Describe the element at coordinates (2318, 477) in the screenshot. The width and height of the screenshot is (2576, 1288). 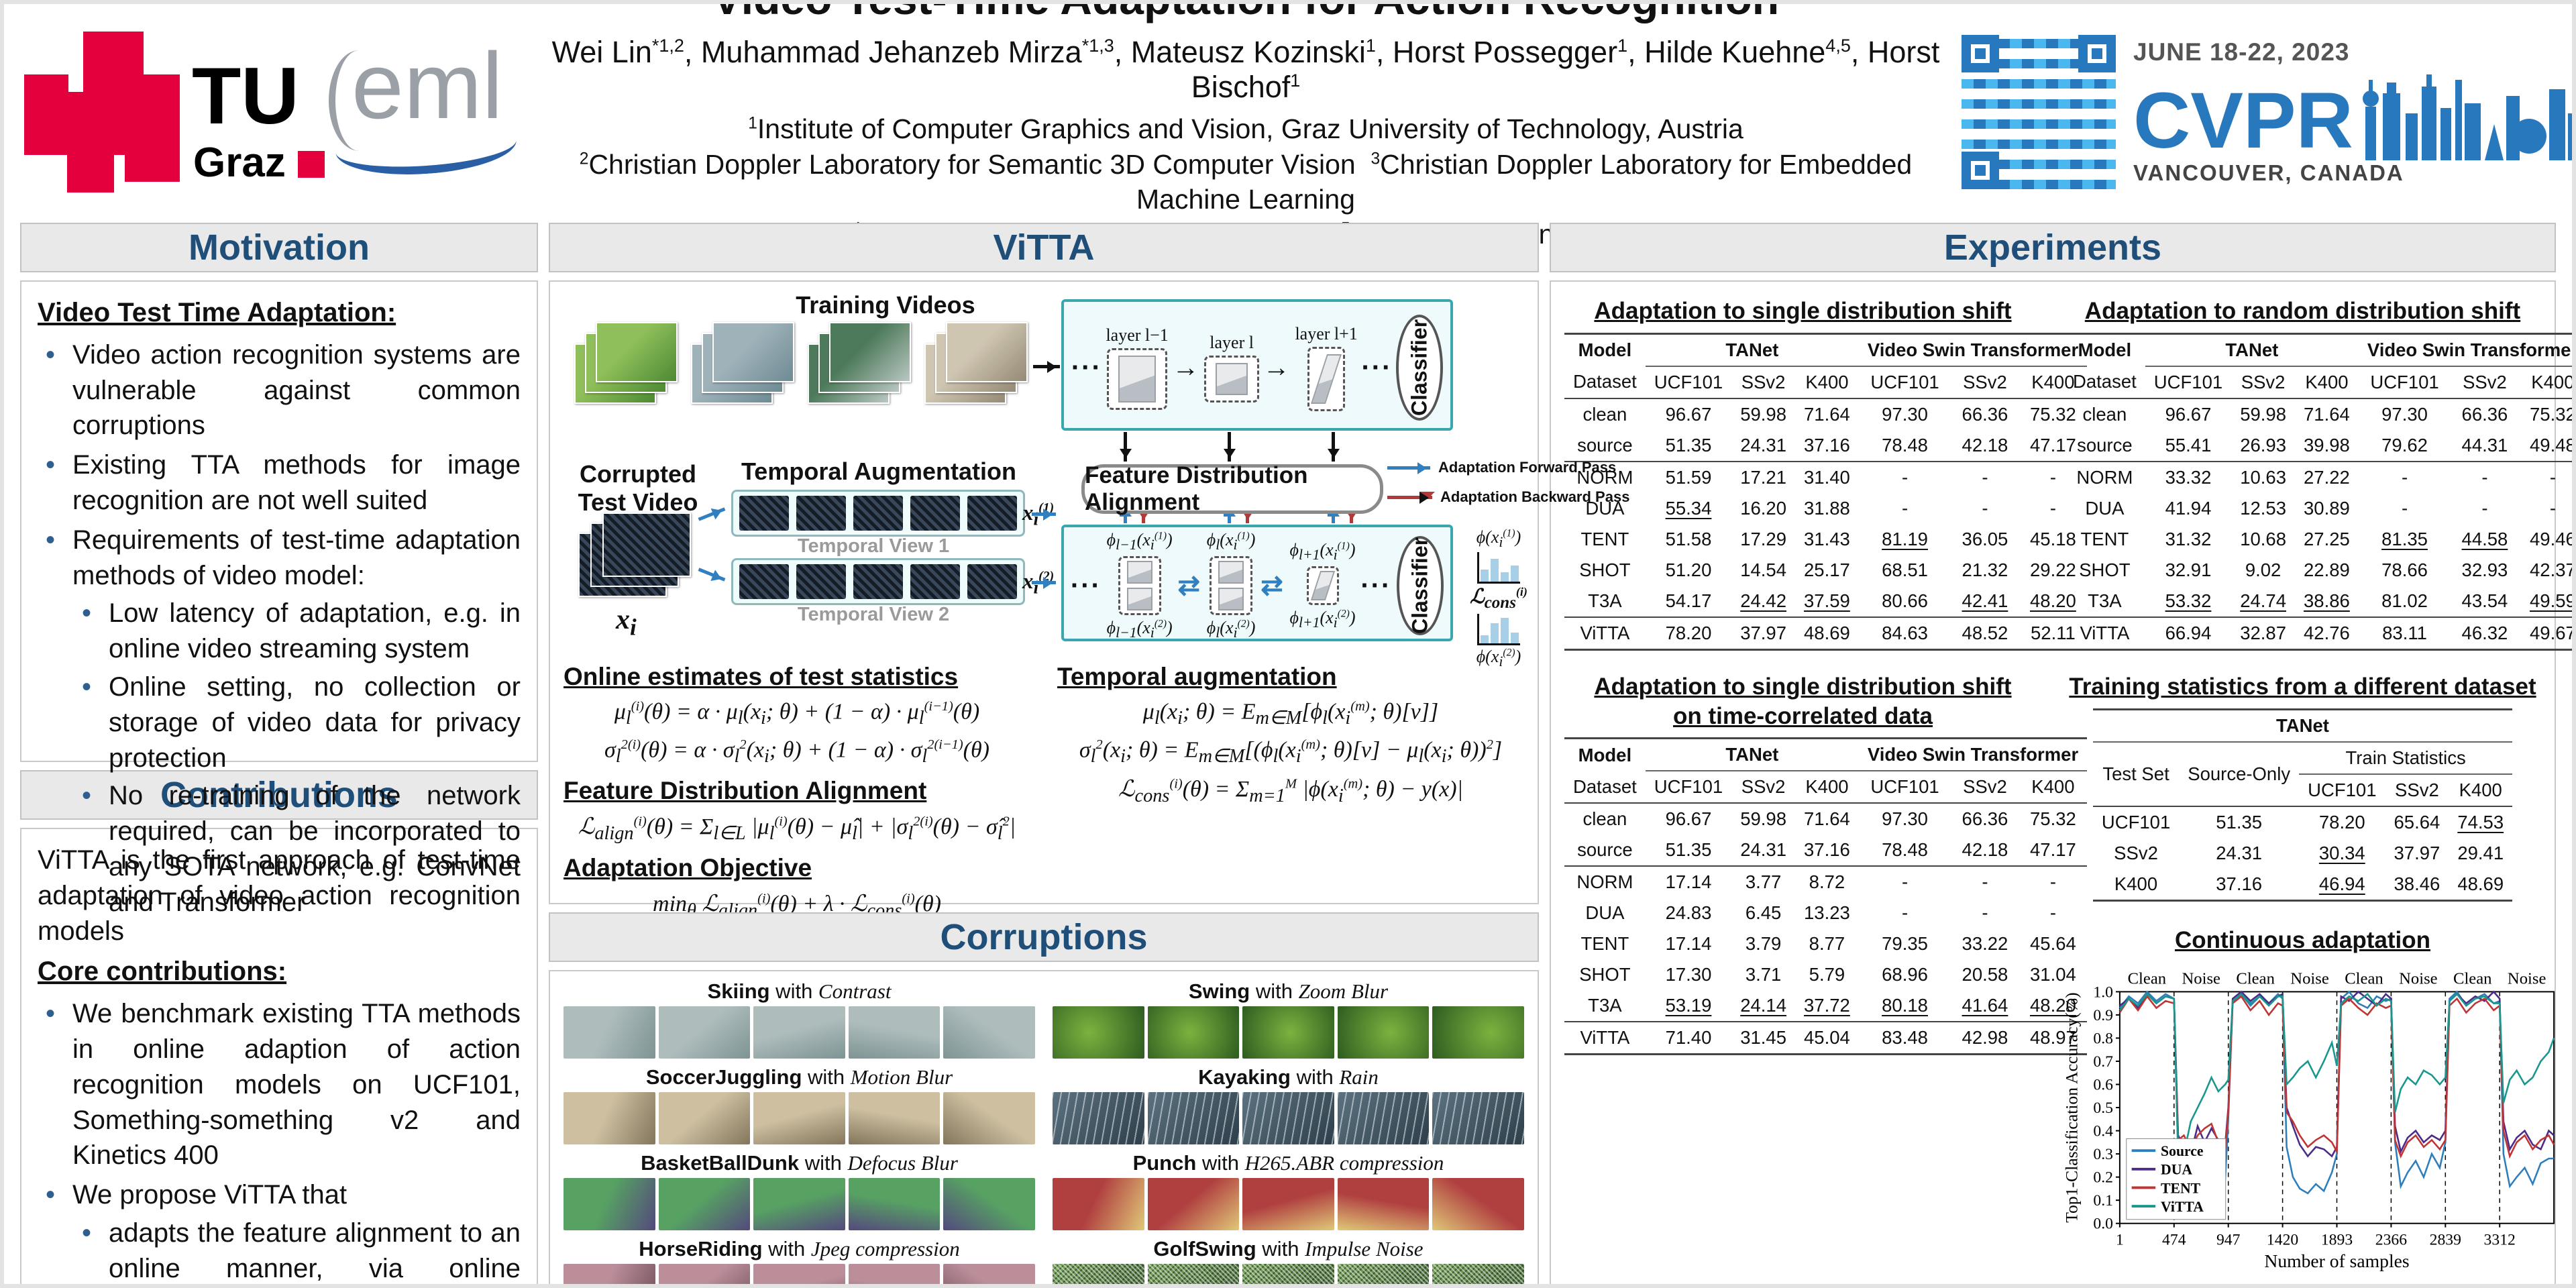
I see `table-row: NORM 33.32 10.63 27.22 - - -` at that location.